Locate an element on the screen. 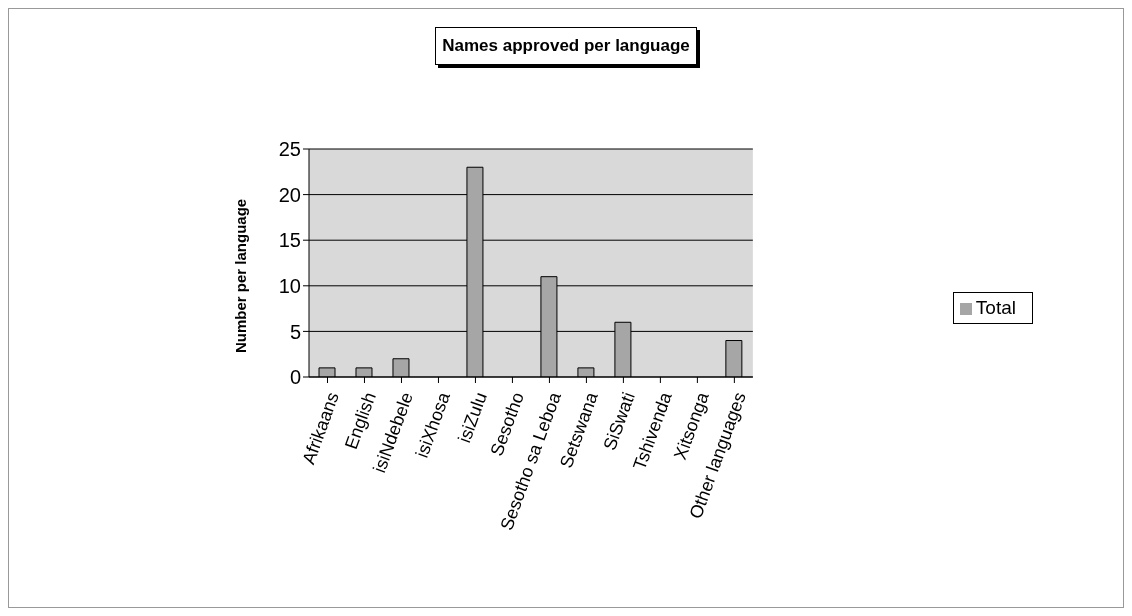  y-tick-label: 10 is located at coordinates (289, 285).